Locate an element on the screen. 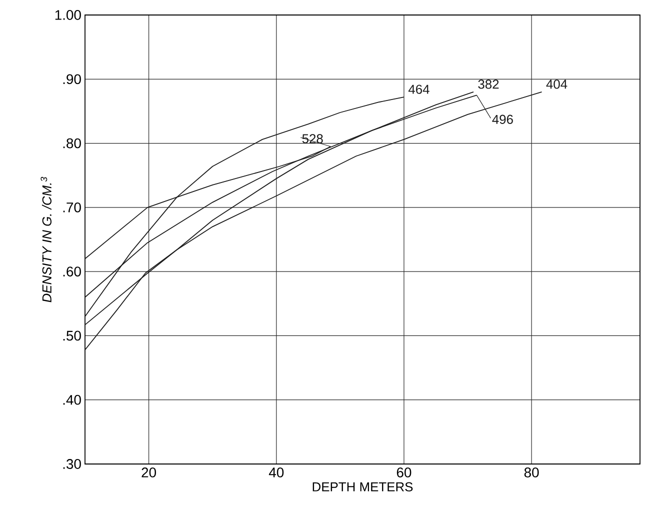 The image size is (655, 520). y-tick-label: 1.00 is located at coordinates (68, 15).